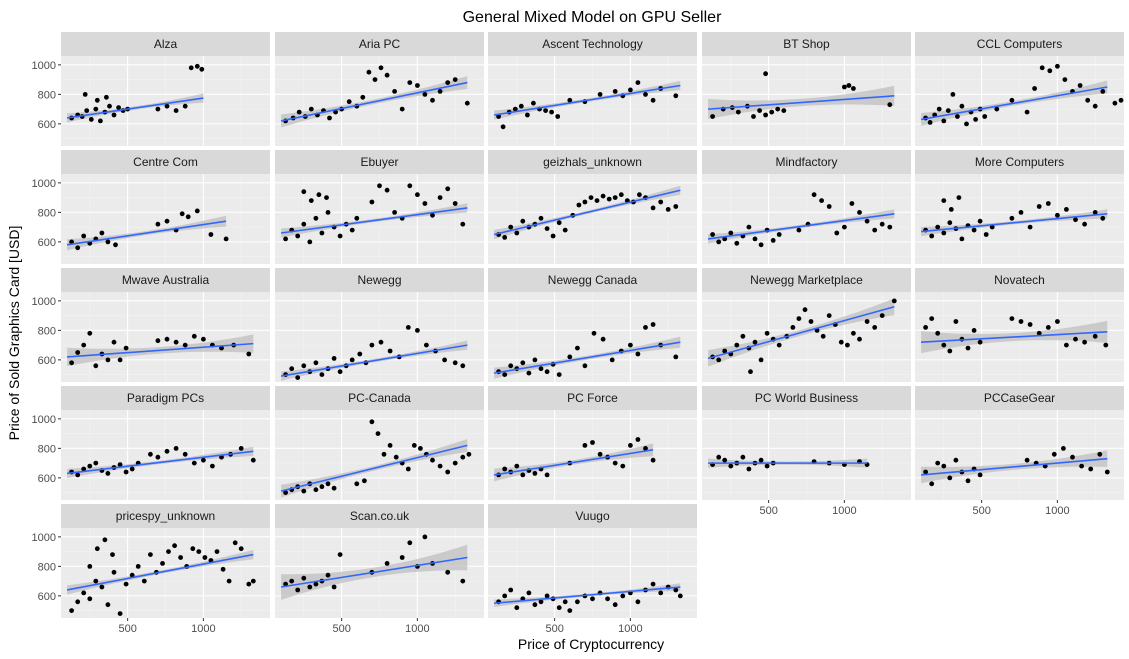 This screenshot has height=659, width=1129. Describe the element at coordinates (592, 17) in the screenshot. I see `chart-title: General Mixed Model on GPU Seller` at that location.